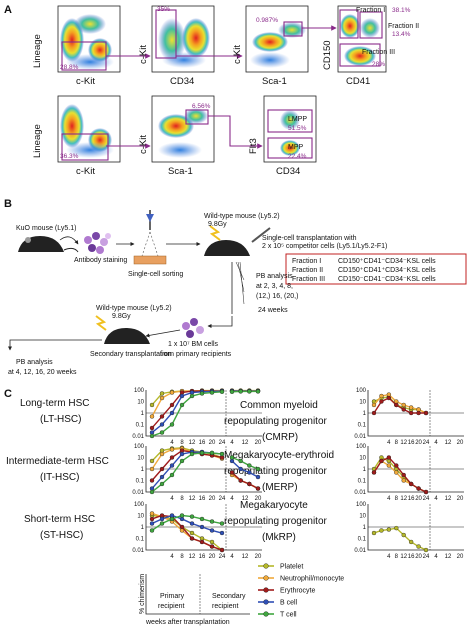 The image size is (474, 632). Describe the element at coordinates (245, 480) in the screenshot. I see `series-line` at that location.